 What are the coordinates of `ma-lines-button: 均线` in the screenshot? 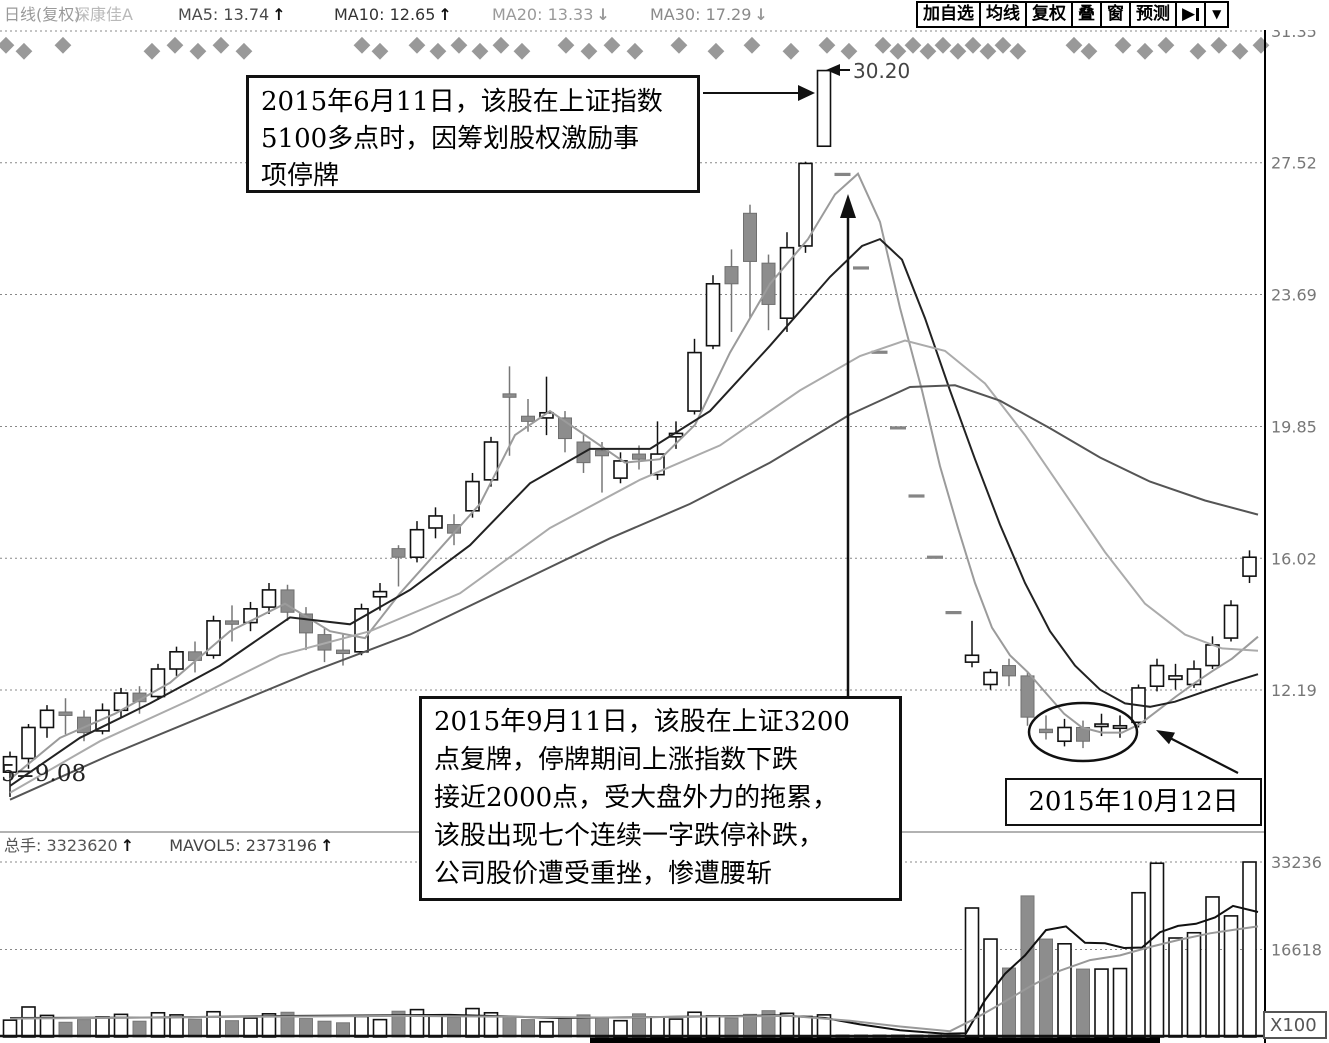 It's located at (1003, 14).